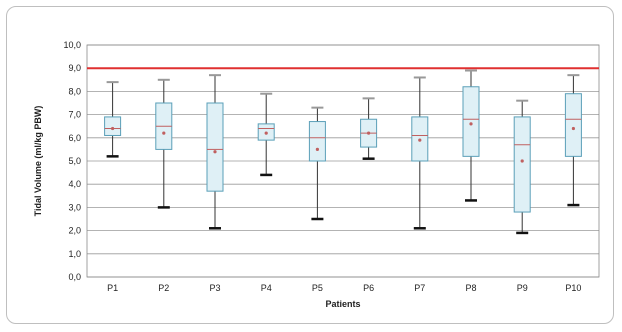 This screenshot has height=332, width=622. Describe the element at coordinates (74, 231) in the screenshot. I see `y-tick-label: 2,0` at that location.